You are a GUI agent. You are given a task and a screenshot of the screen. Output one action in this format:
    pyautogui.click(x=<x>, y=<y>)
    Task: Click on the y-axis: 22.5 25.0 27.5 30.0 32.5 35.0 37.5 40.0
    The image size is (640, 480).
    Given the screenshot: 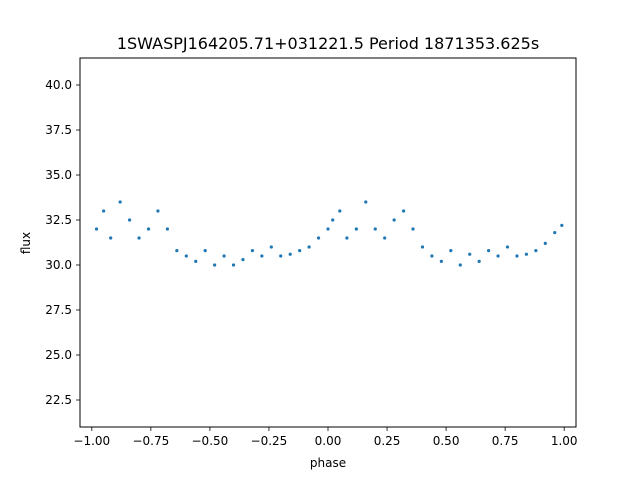 What is the action you would take?
    pyautogui.click(x=62, y=242)
    